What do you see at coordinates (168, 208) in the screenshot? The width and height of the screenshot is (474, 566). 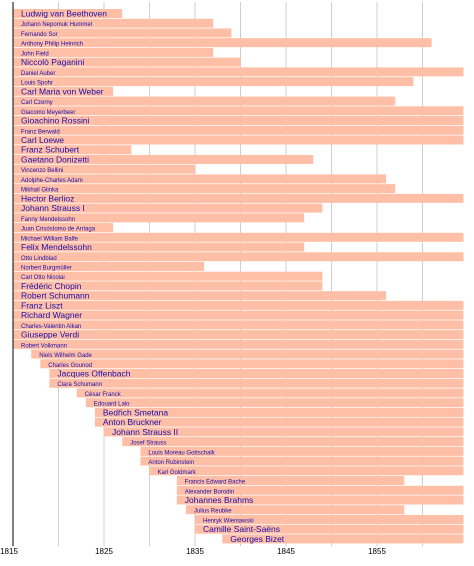 I see `bar-johann-strauss-i` at bounding box center [168, 208].